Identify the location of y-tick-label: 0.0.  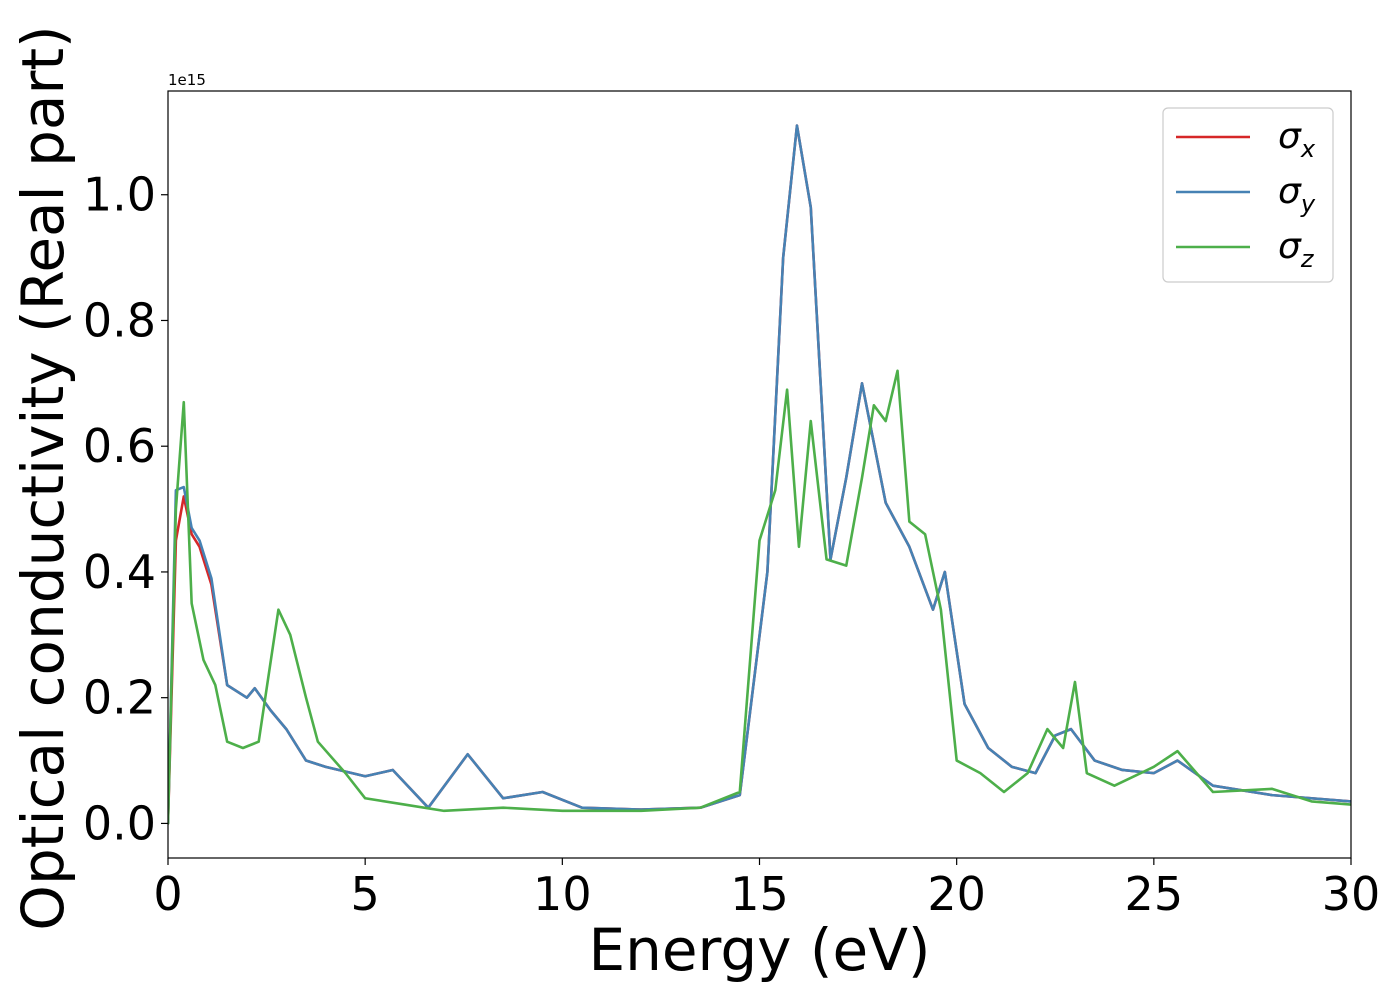
(119, 823).